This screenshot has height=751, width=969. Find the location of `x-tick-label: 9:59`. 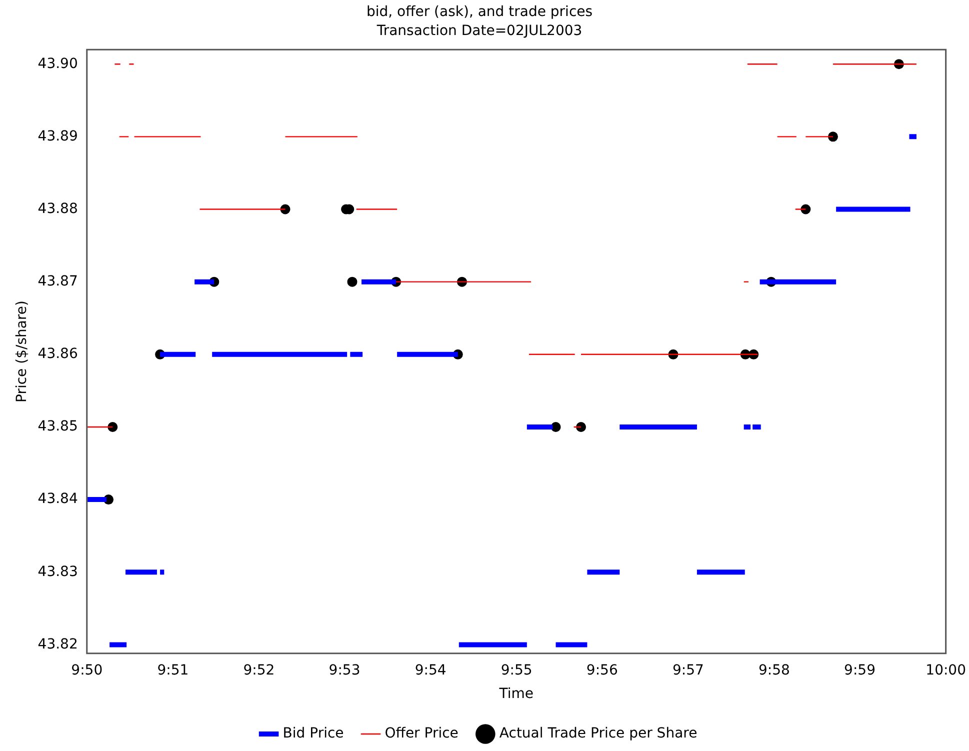

x-tick-label: 9:59 is located at coordinates (860, 670).